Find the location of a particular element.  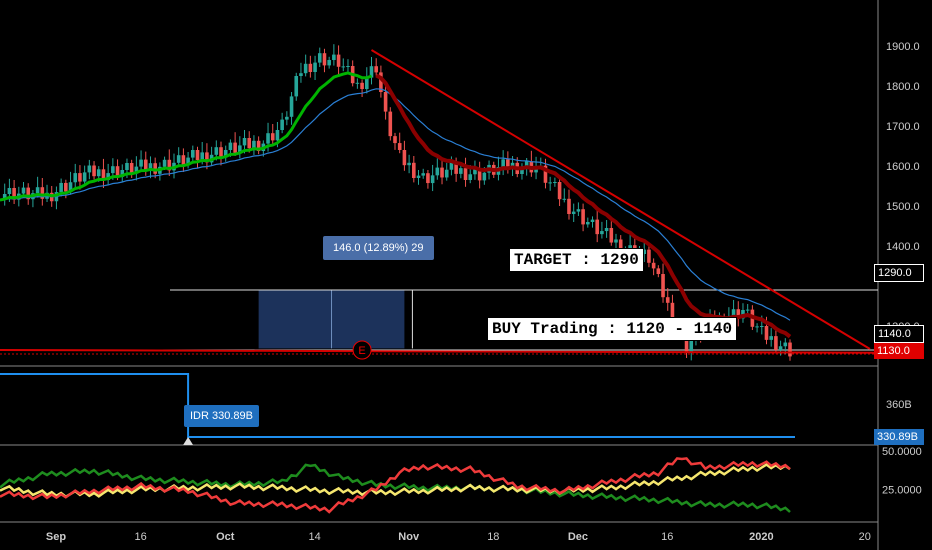

price-tick: 1700.0 is located at coordinates (903, 127).